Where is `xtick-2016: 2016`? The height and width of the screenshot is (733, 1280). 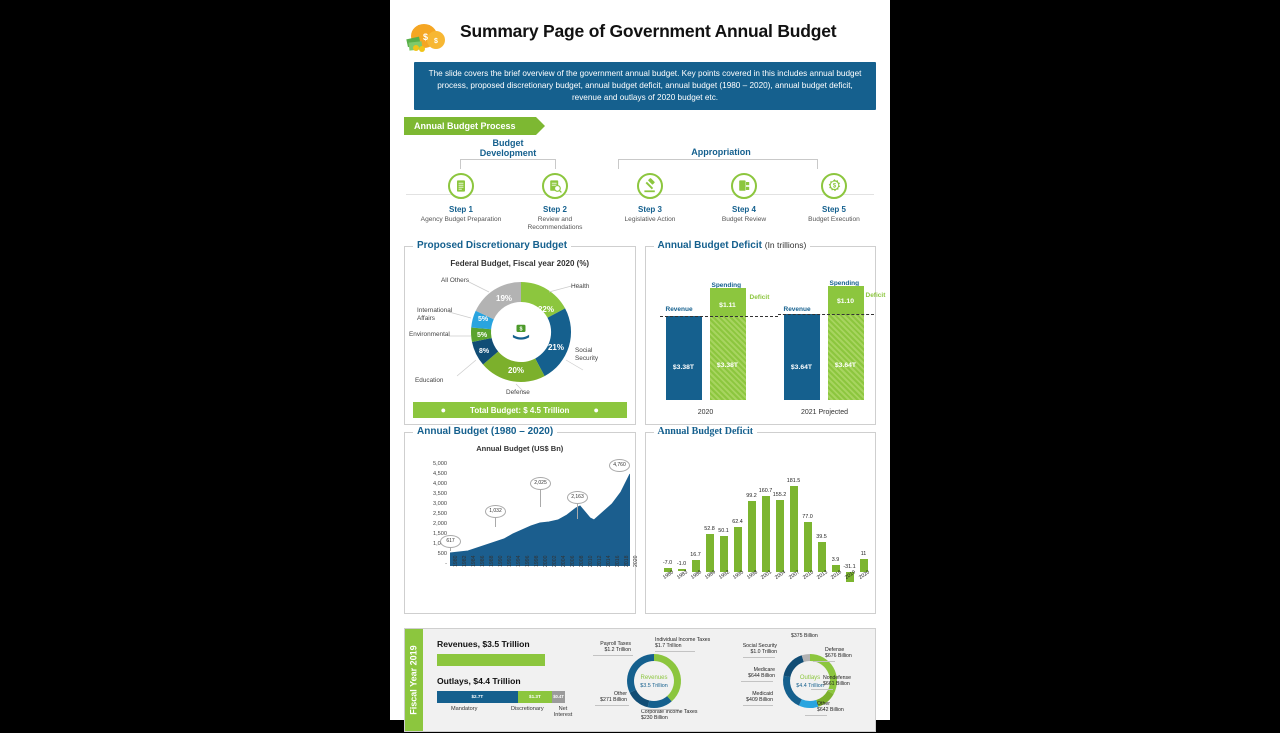
xtick-2016: 2016 is located at coordinates (618, 561).